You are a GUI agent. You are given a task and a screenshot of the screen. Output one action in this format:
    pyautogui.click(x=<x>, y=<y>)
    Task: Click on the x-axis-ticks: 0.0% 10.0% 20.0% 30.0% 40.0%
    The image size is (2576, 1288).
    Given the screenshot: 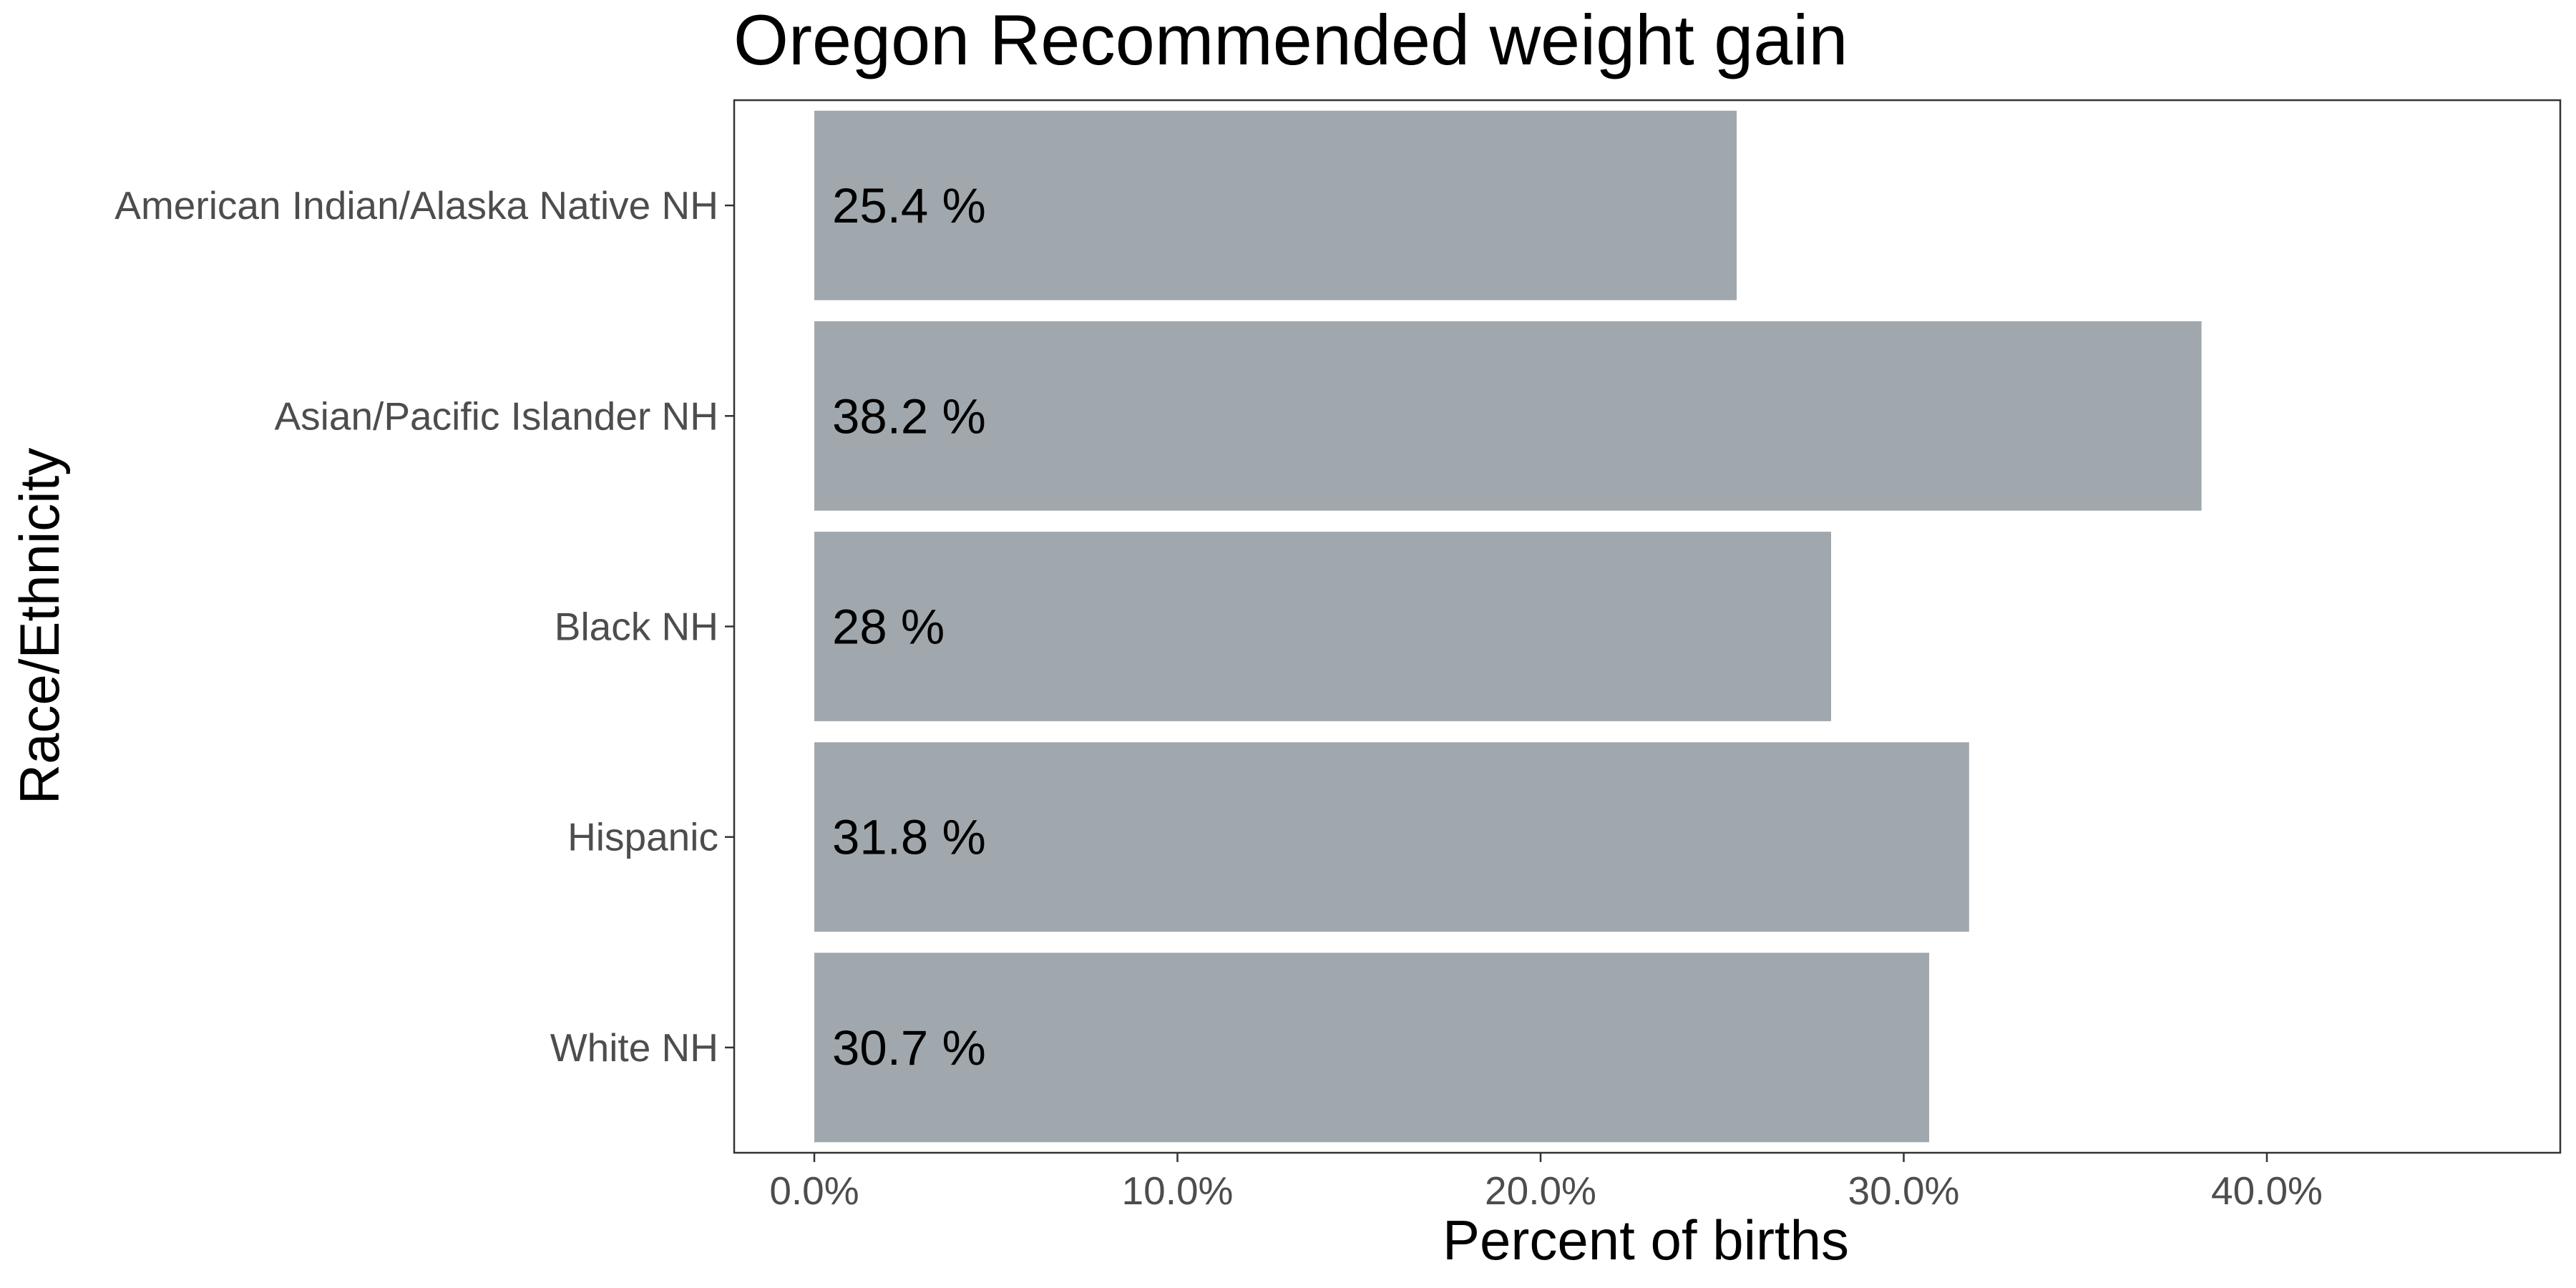 What is the action you would take?
    pyautogui.click(x=1546, y=1183)
    